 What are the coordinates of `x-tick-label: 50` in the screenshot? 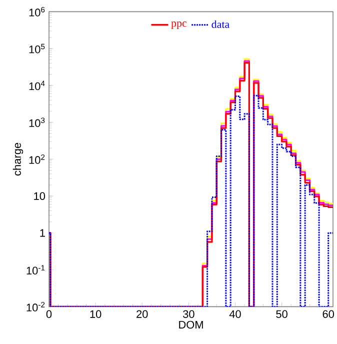 It's located at (282, 314).